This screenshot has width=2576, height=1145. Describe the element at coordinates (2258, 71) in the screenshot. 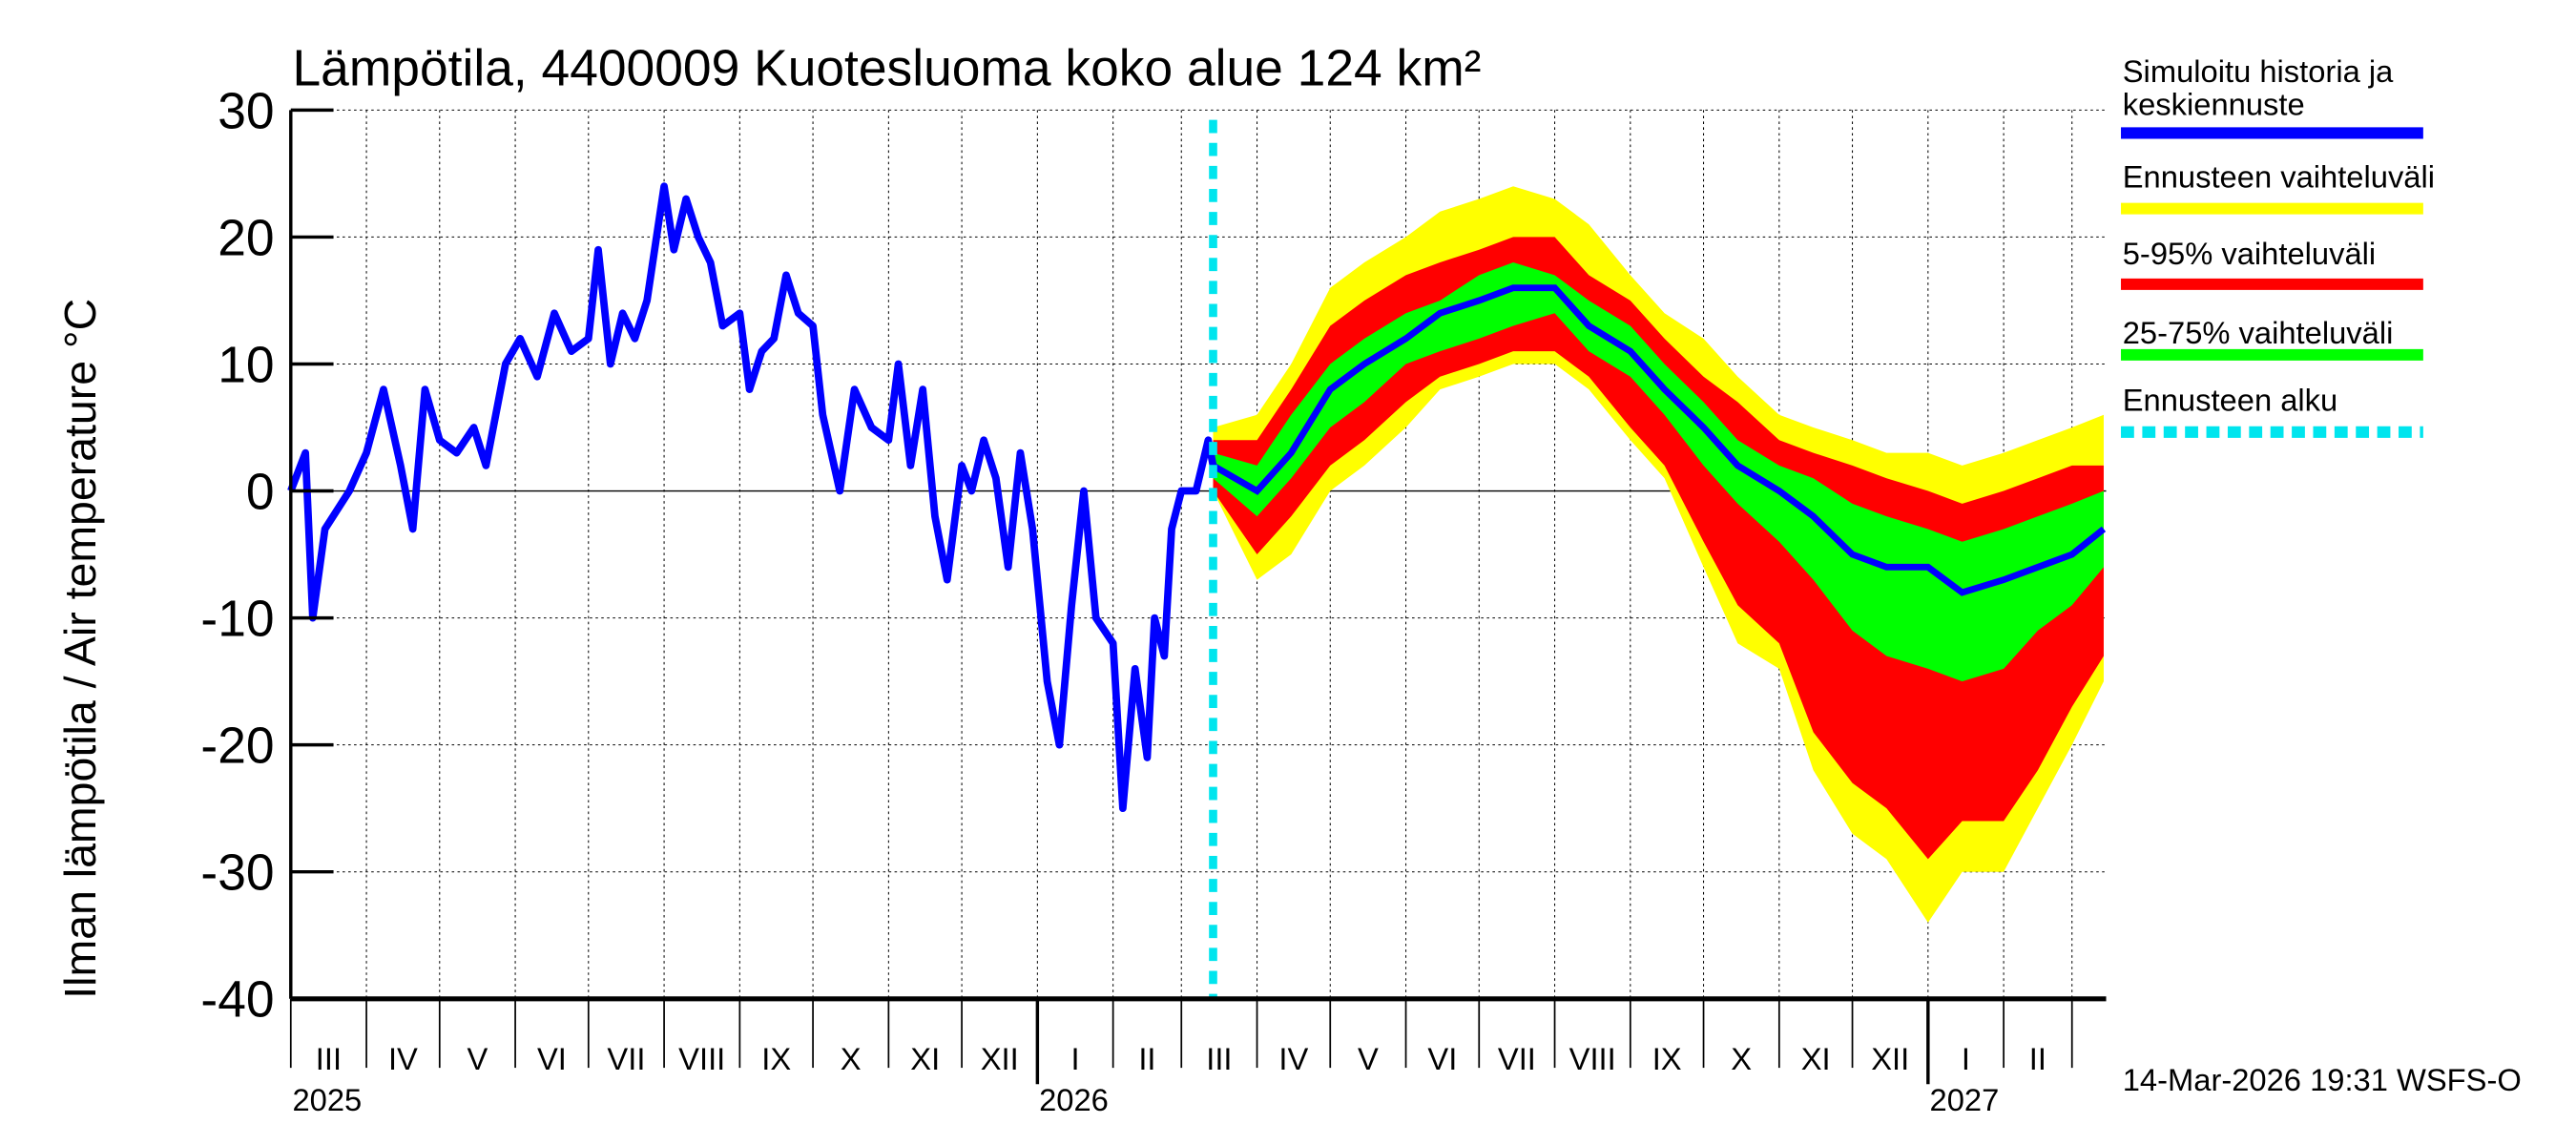

I see `legend-label: Simuloitu historia ja` at that location.